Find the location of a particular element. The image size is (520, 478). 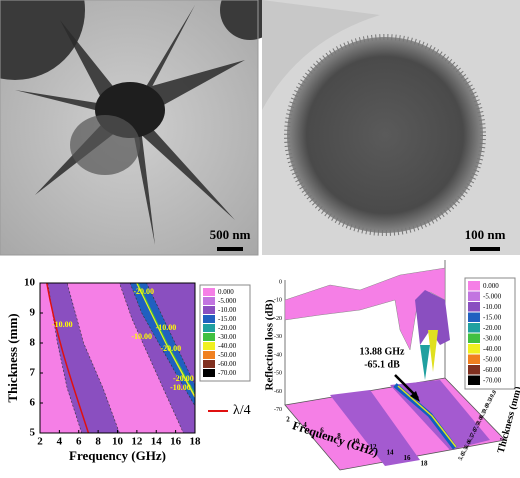

scale-bar-label: 500 nm is located at coordinates (230, 234).